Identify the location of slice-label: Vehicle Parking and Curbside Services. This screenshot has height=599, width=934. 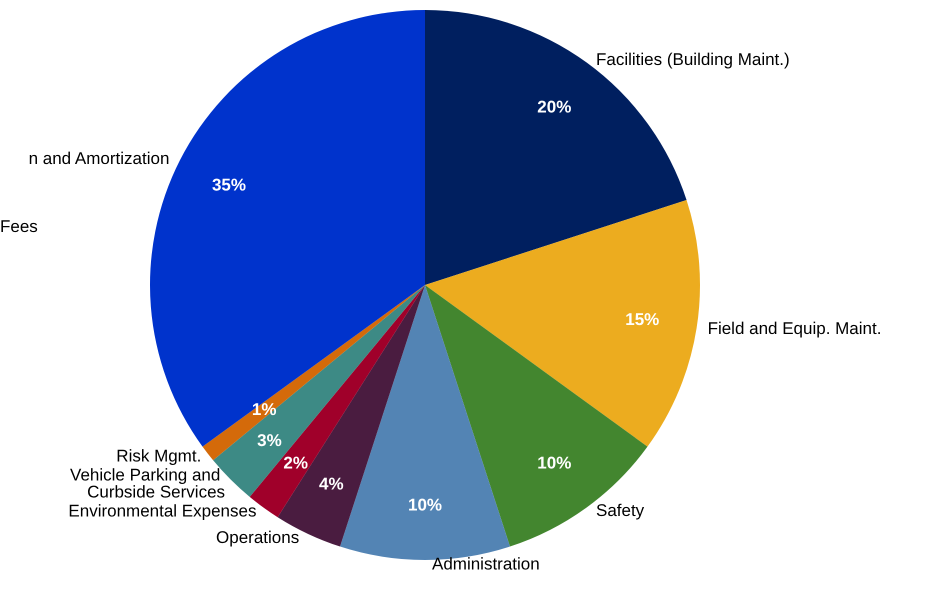
(148, 484).